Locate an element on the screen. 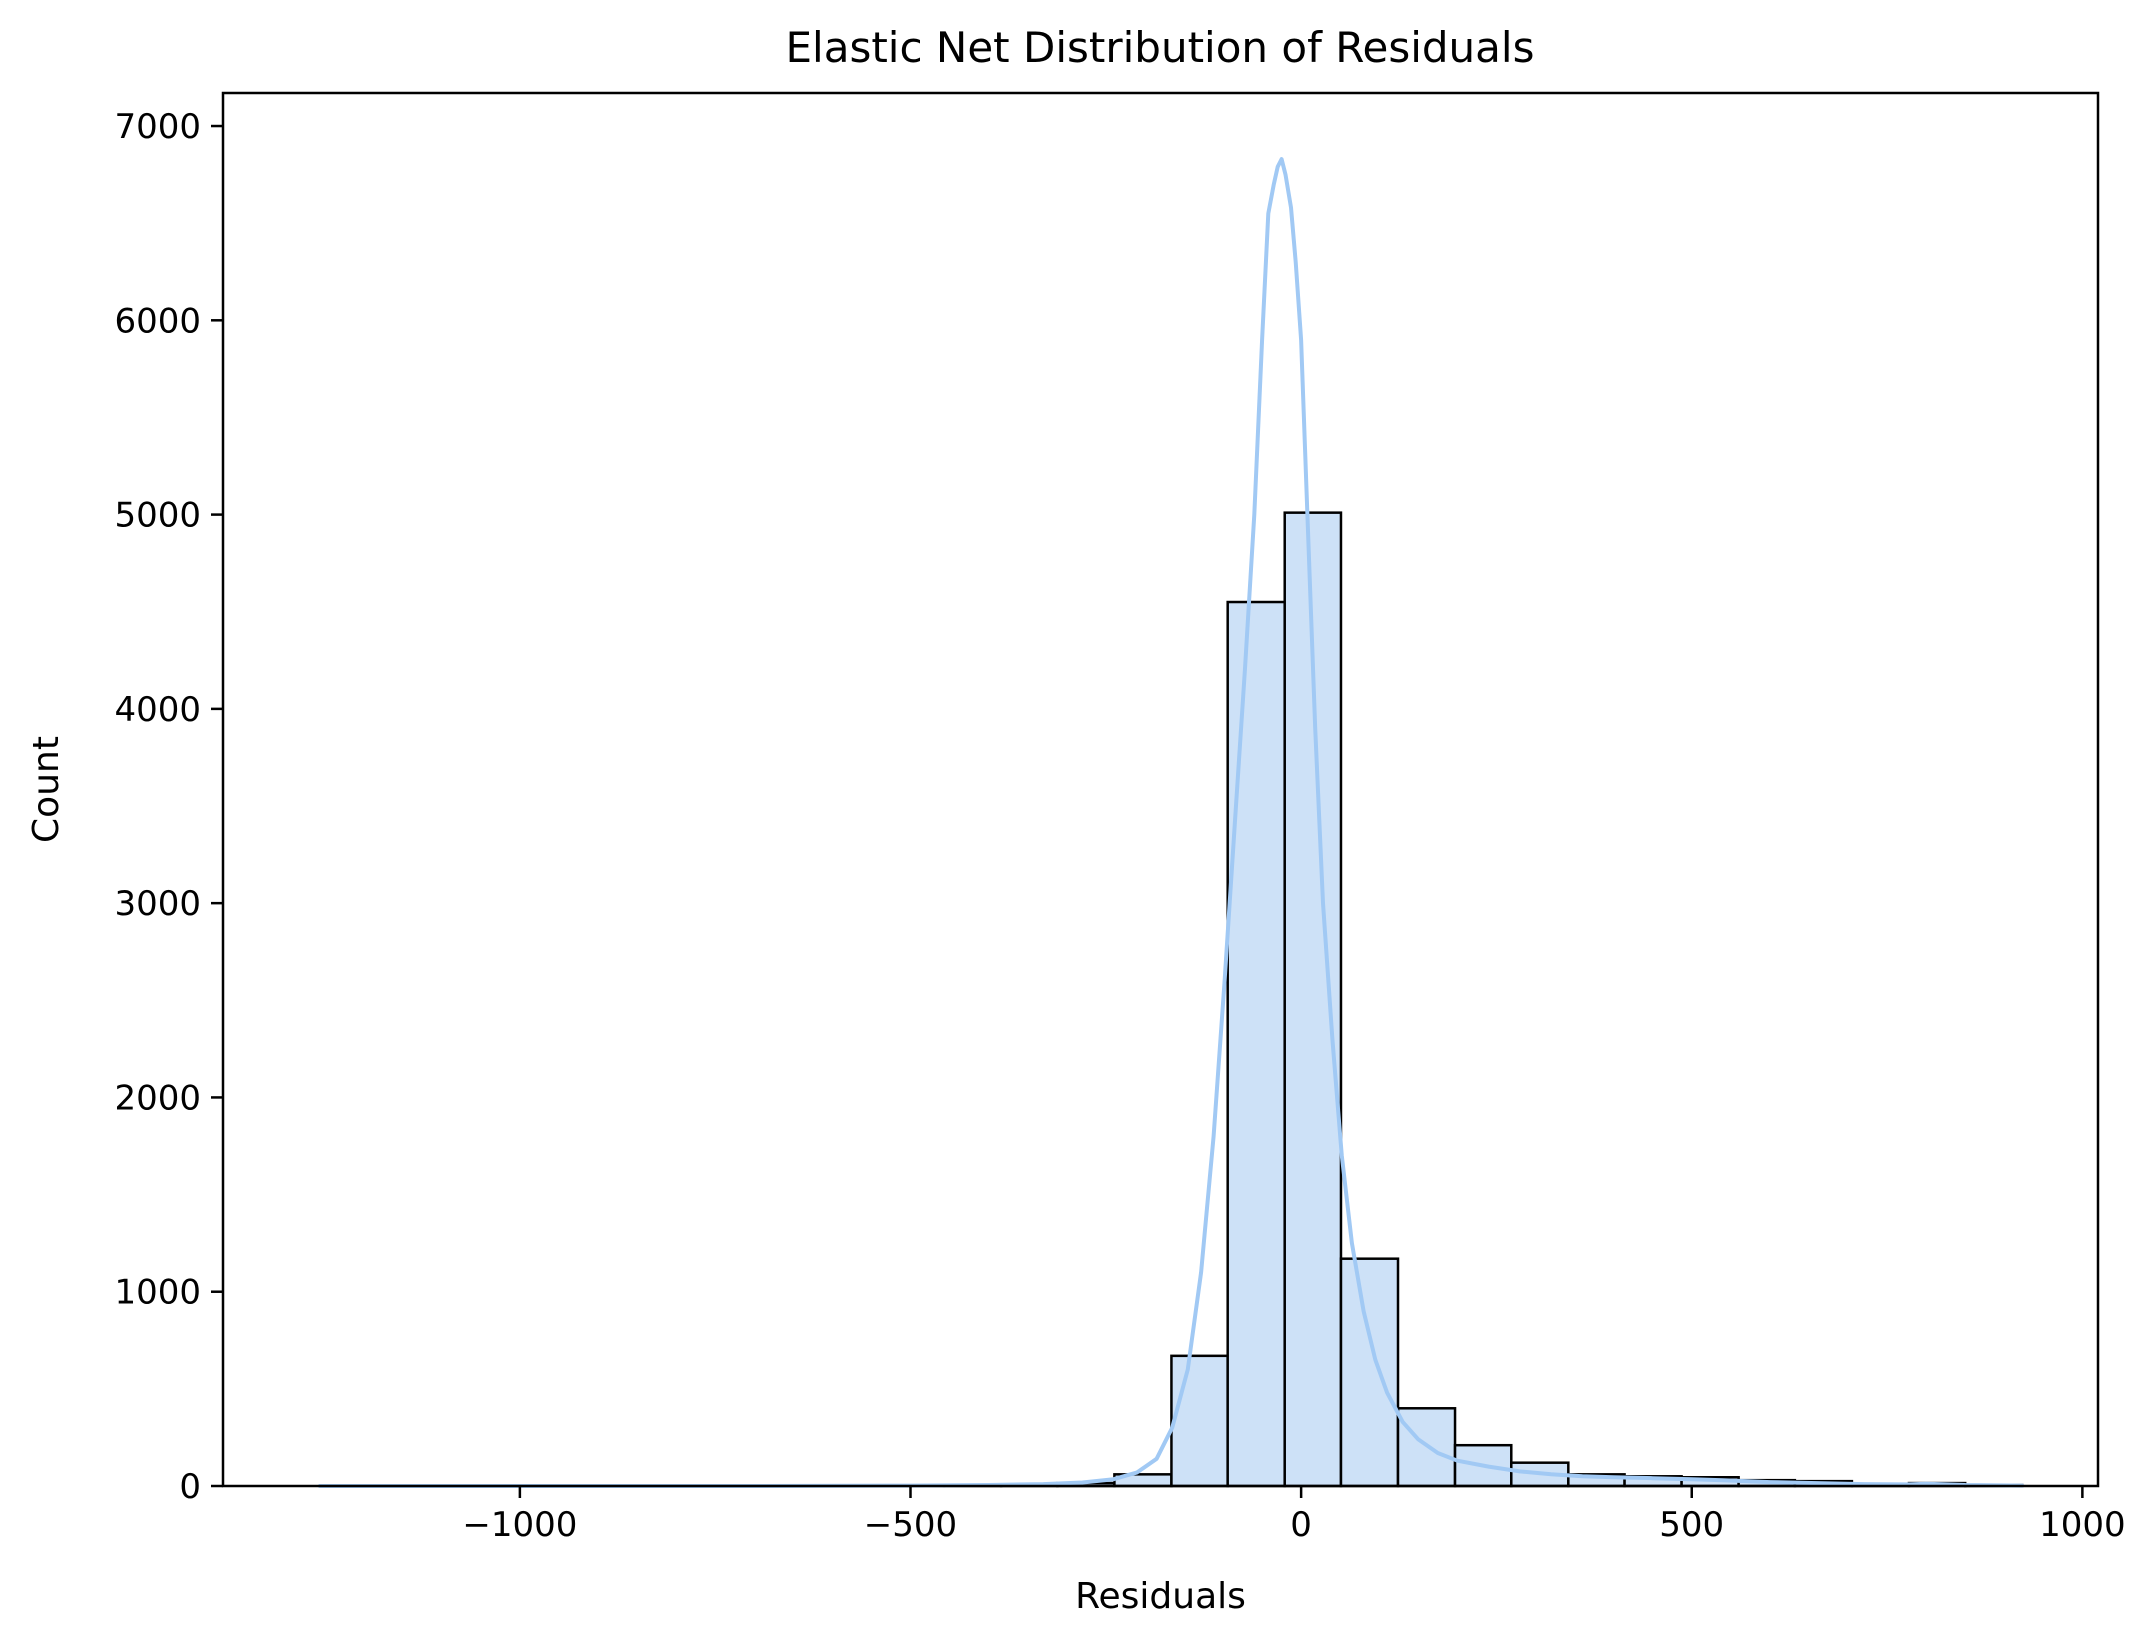 The image size is (2150, 1642). y-tick-label: 7000 is located at coordinates (157, 127).